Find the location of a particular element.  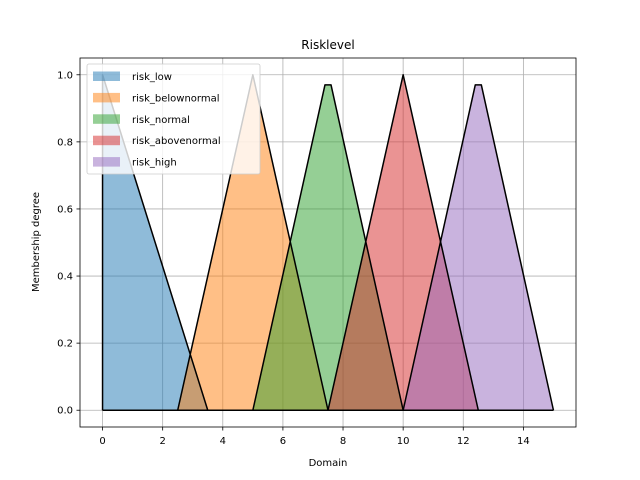

y-tick-label: 1.0 is located at coordinates (65, 75).